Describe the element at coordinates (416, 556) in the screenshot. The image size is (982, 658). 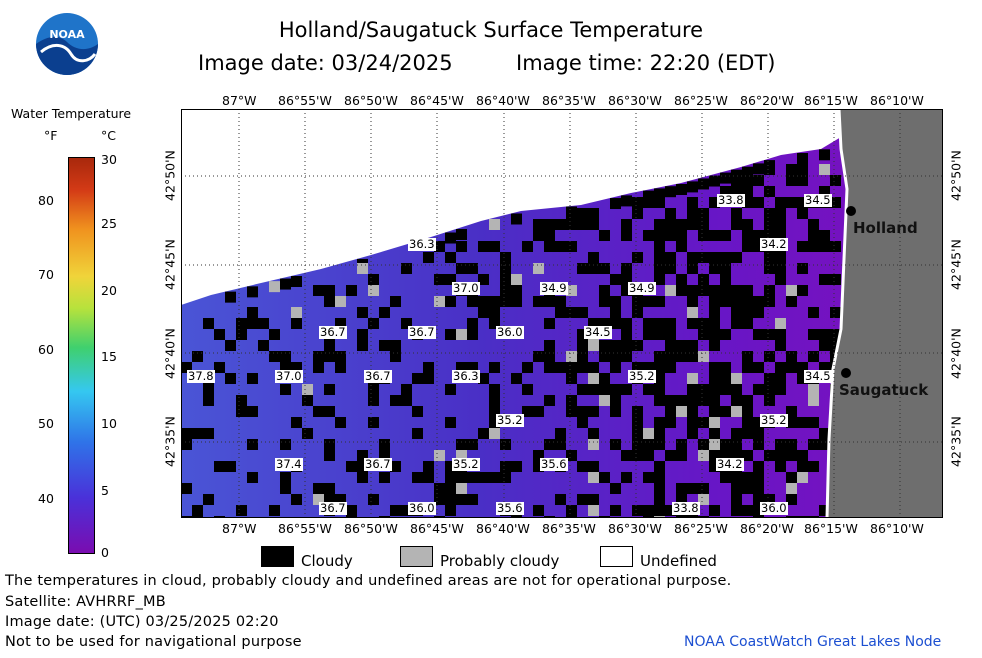
I see `legend-probably-cloudy-swatch` at that location.